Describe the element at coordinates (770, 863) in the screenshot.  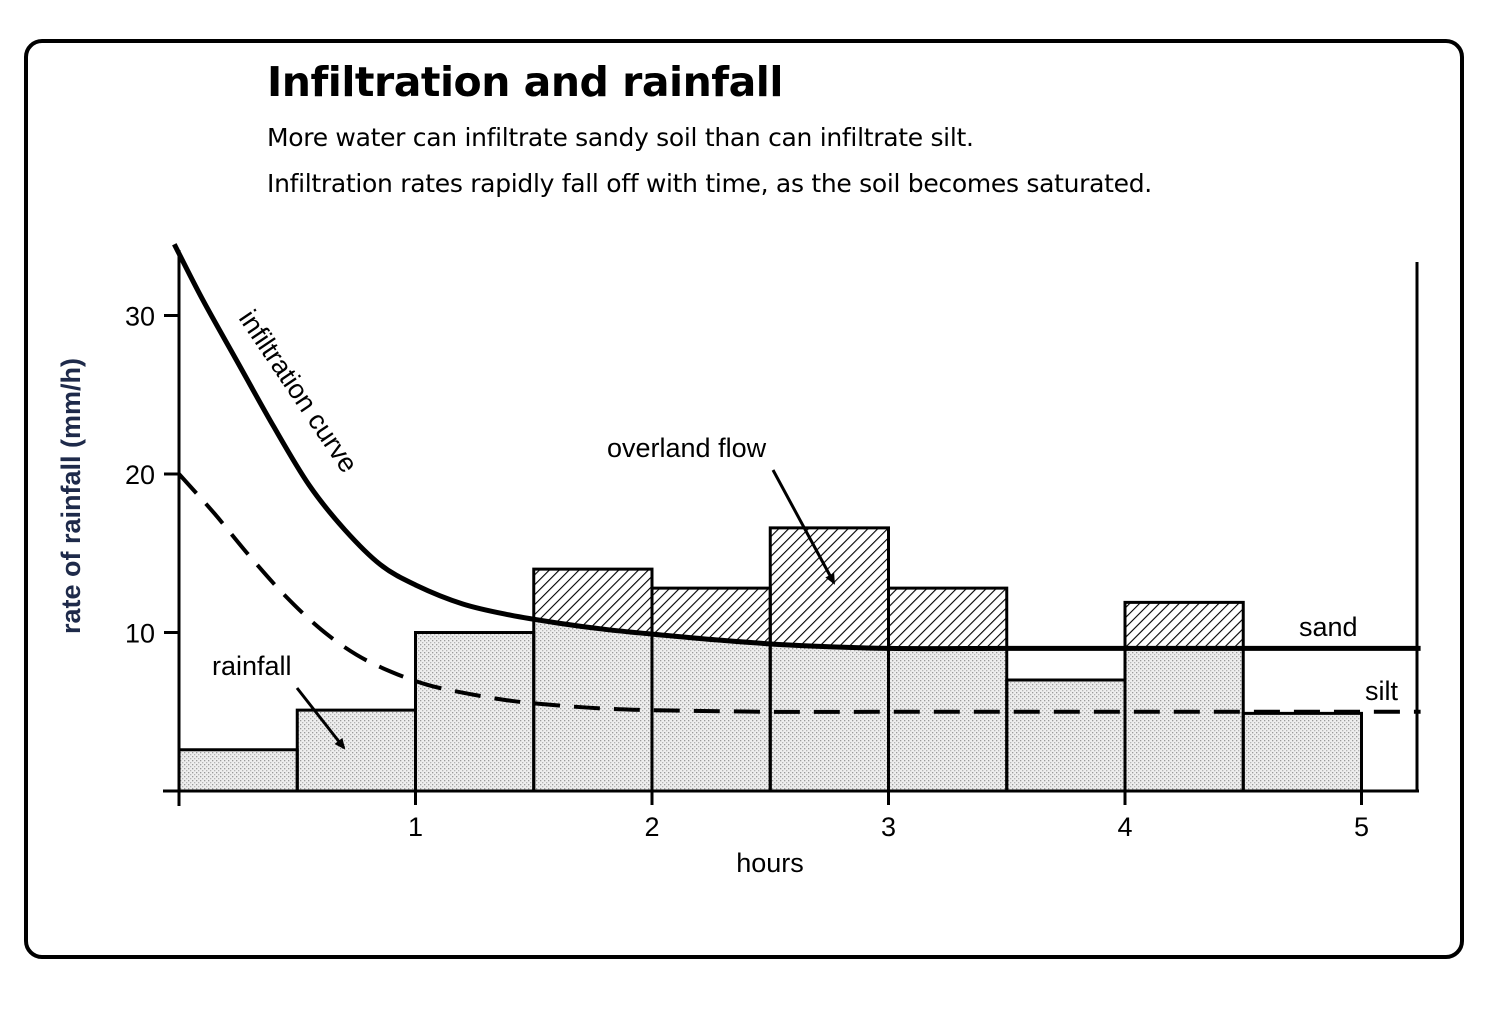
I see `x-axis-title: hours` at that location.